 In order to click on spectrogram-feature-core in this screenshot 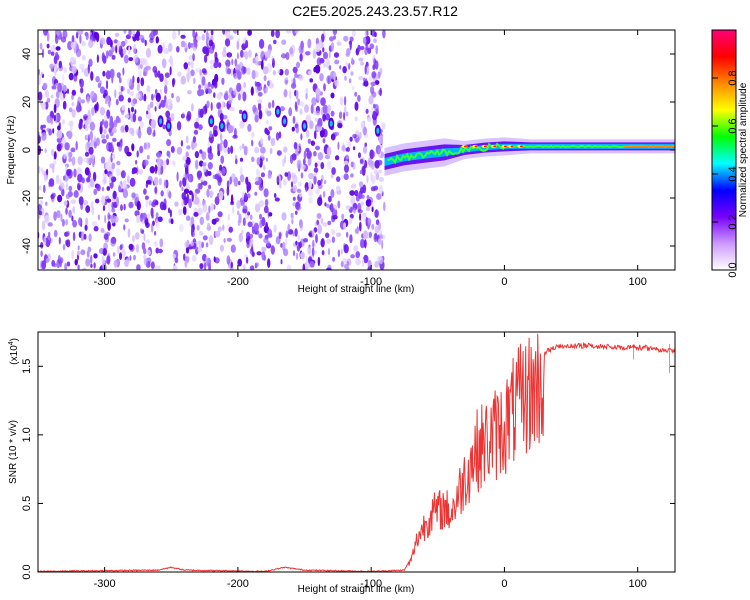, I will do `click(161, 121)`.